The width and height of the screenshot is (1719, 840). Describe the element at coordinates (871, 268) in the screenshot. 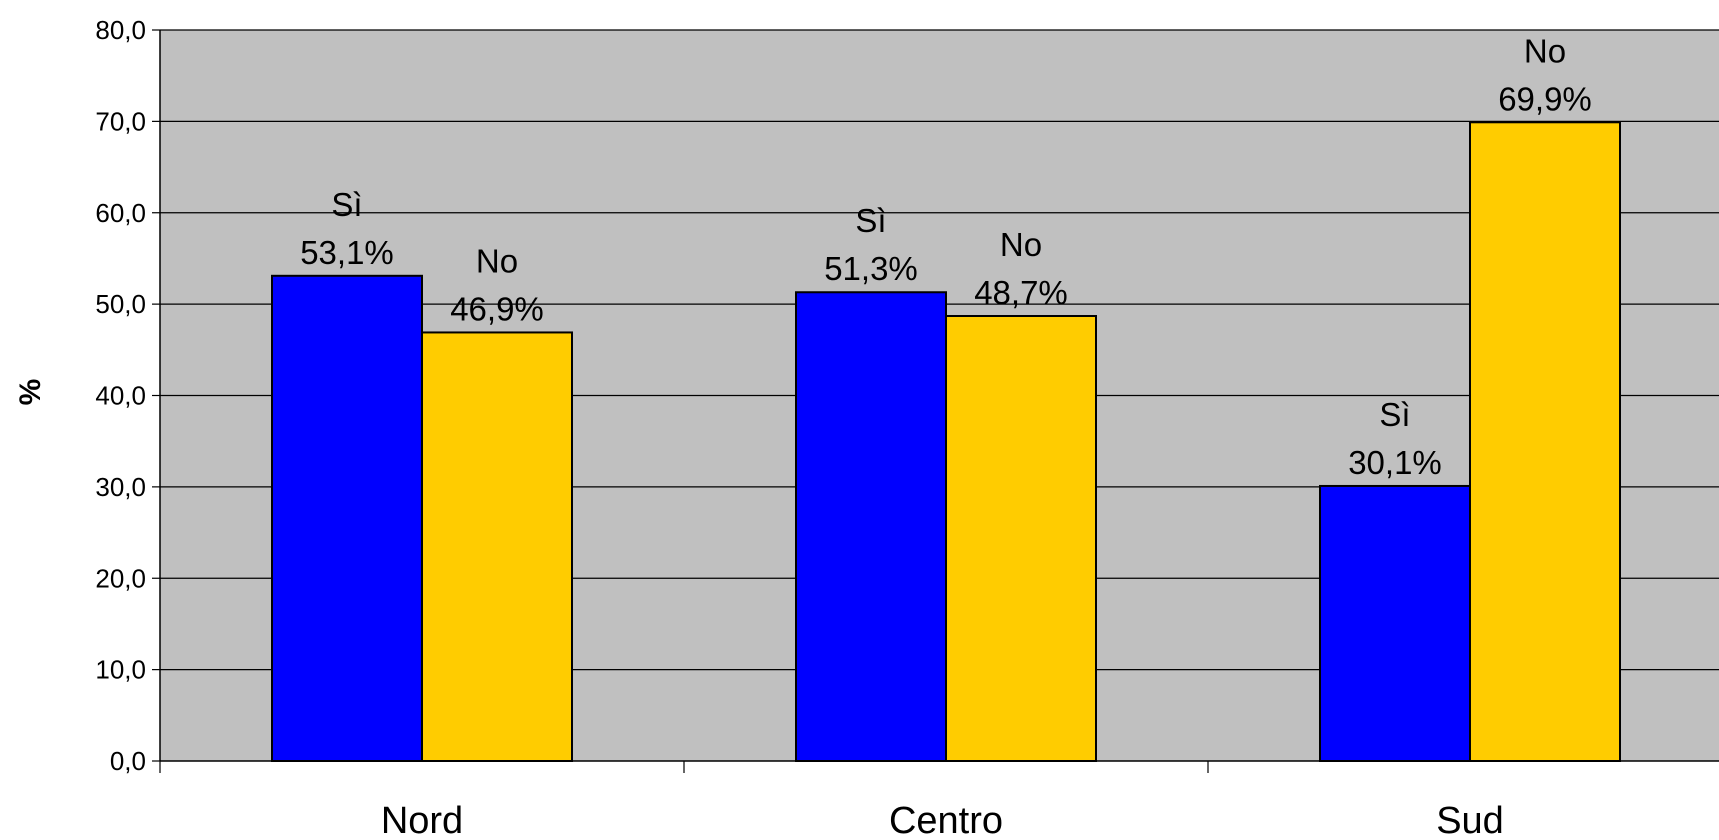

I see `data-label-value: 51,3%` at that location.